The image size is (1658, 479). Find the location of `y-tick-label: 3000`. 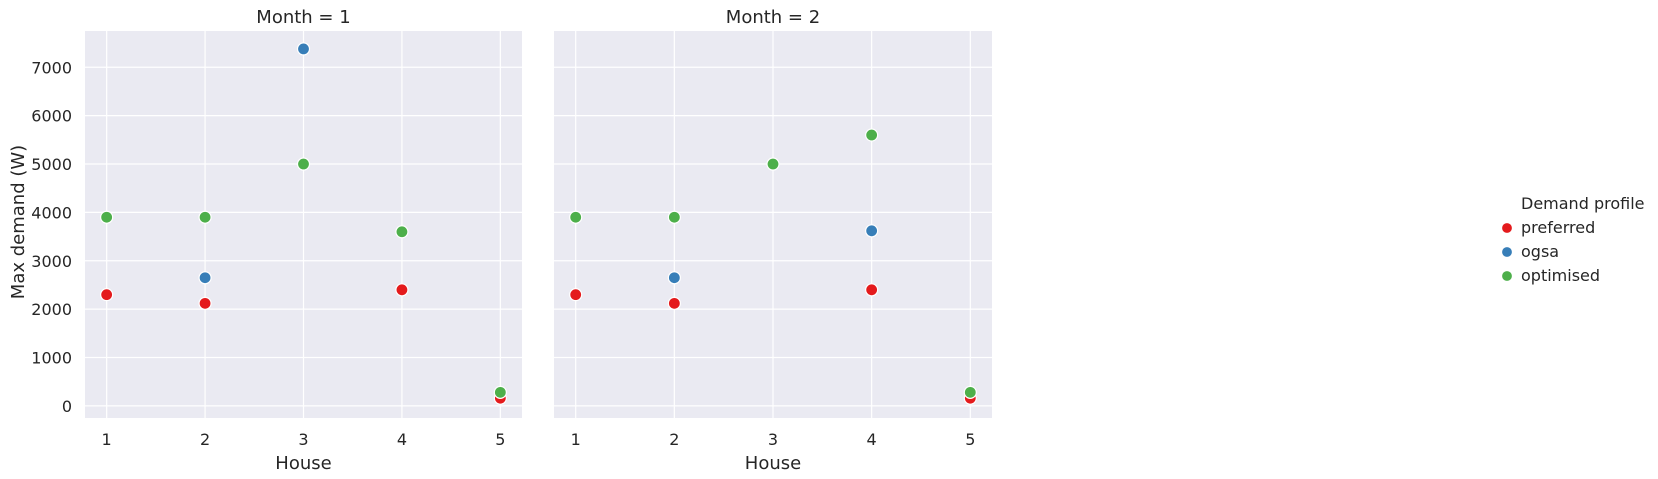

y-tick-label: 3000 is located at coordinates (51, 261).